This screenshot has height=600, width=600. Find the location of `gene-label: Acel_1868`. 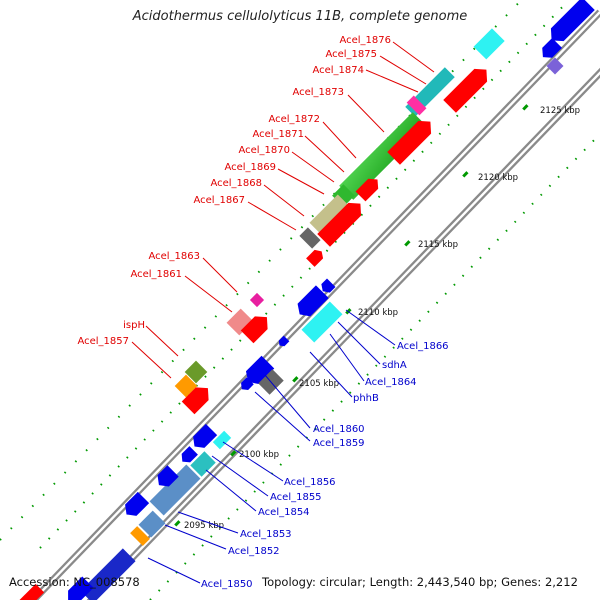

gene-label: Acel_1868 is located at coordinates (236, 183).